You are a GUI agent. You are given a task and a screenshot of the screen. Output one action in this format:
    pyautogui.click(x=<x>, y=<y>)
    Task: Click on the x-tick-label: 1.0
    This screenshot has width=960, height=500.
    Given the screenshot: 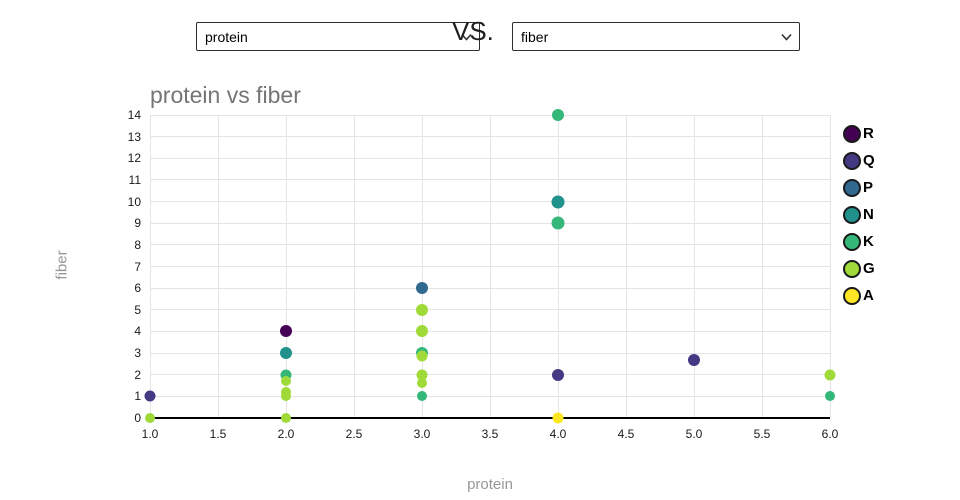 What is the action you would take?
    pyautogui.click(x=150, y=434)
    